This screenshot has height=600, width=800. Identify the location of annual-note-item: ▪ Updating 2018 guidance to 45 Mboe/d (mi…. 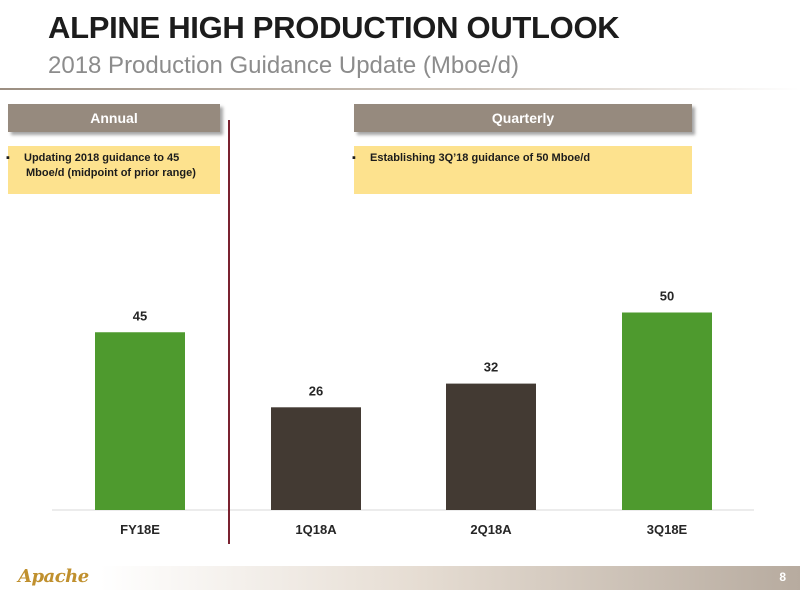
(109, 166).